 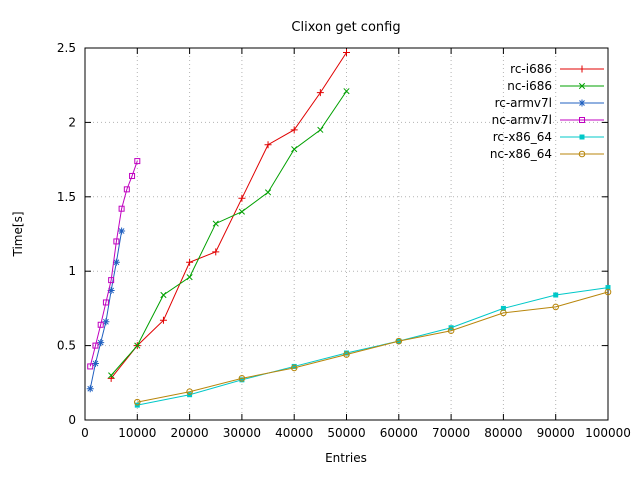 I want to click on legend-label: nc-armv7l, so click(x=522, y=120).